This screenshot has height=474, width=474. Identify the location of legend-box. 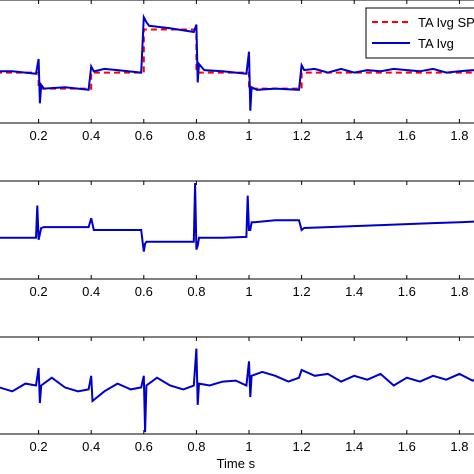
(419, 33).